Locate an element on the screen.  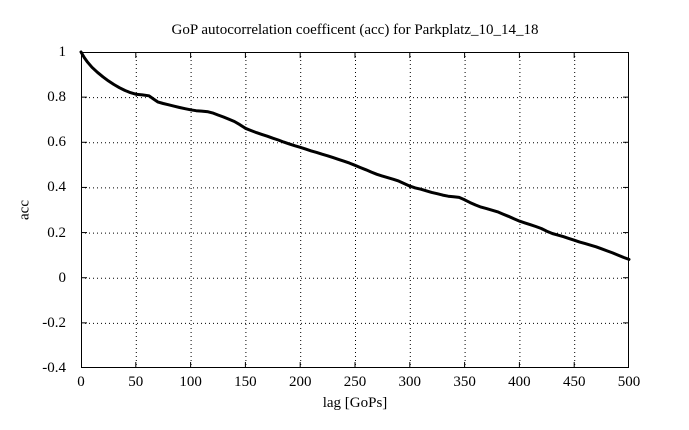
y-tick-label: -0.4 is located at coordinates (54, 368).